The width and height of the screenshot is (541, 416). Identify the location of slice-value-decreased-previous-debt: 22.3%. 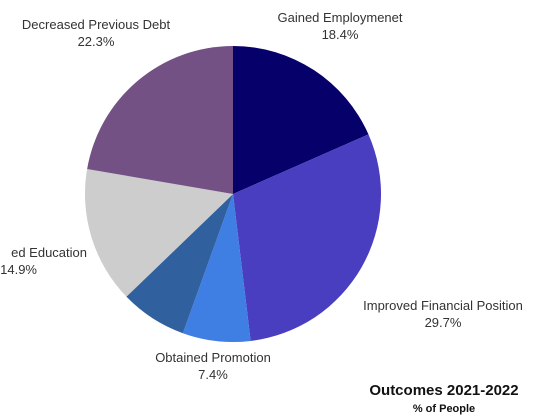
(96, 41).